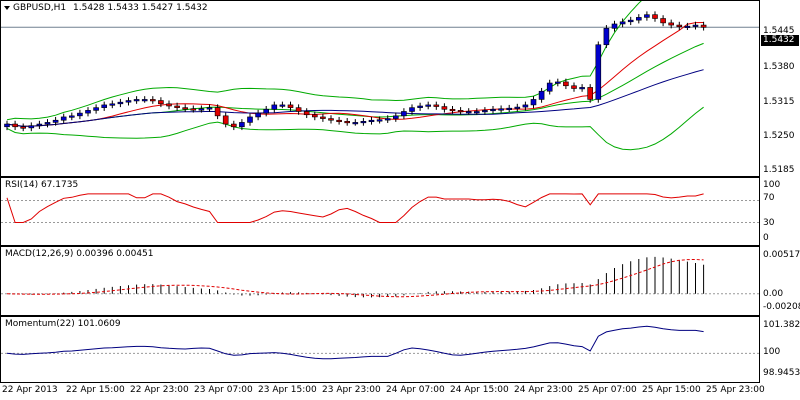 The image size is (800, 400). What do you see at coordinates (780, 88) in the screenshot?
I see `price-axis: 1.5445 1.5380 1.5315 1.5250 1.5185` at bounding box center [780, 88].